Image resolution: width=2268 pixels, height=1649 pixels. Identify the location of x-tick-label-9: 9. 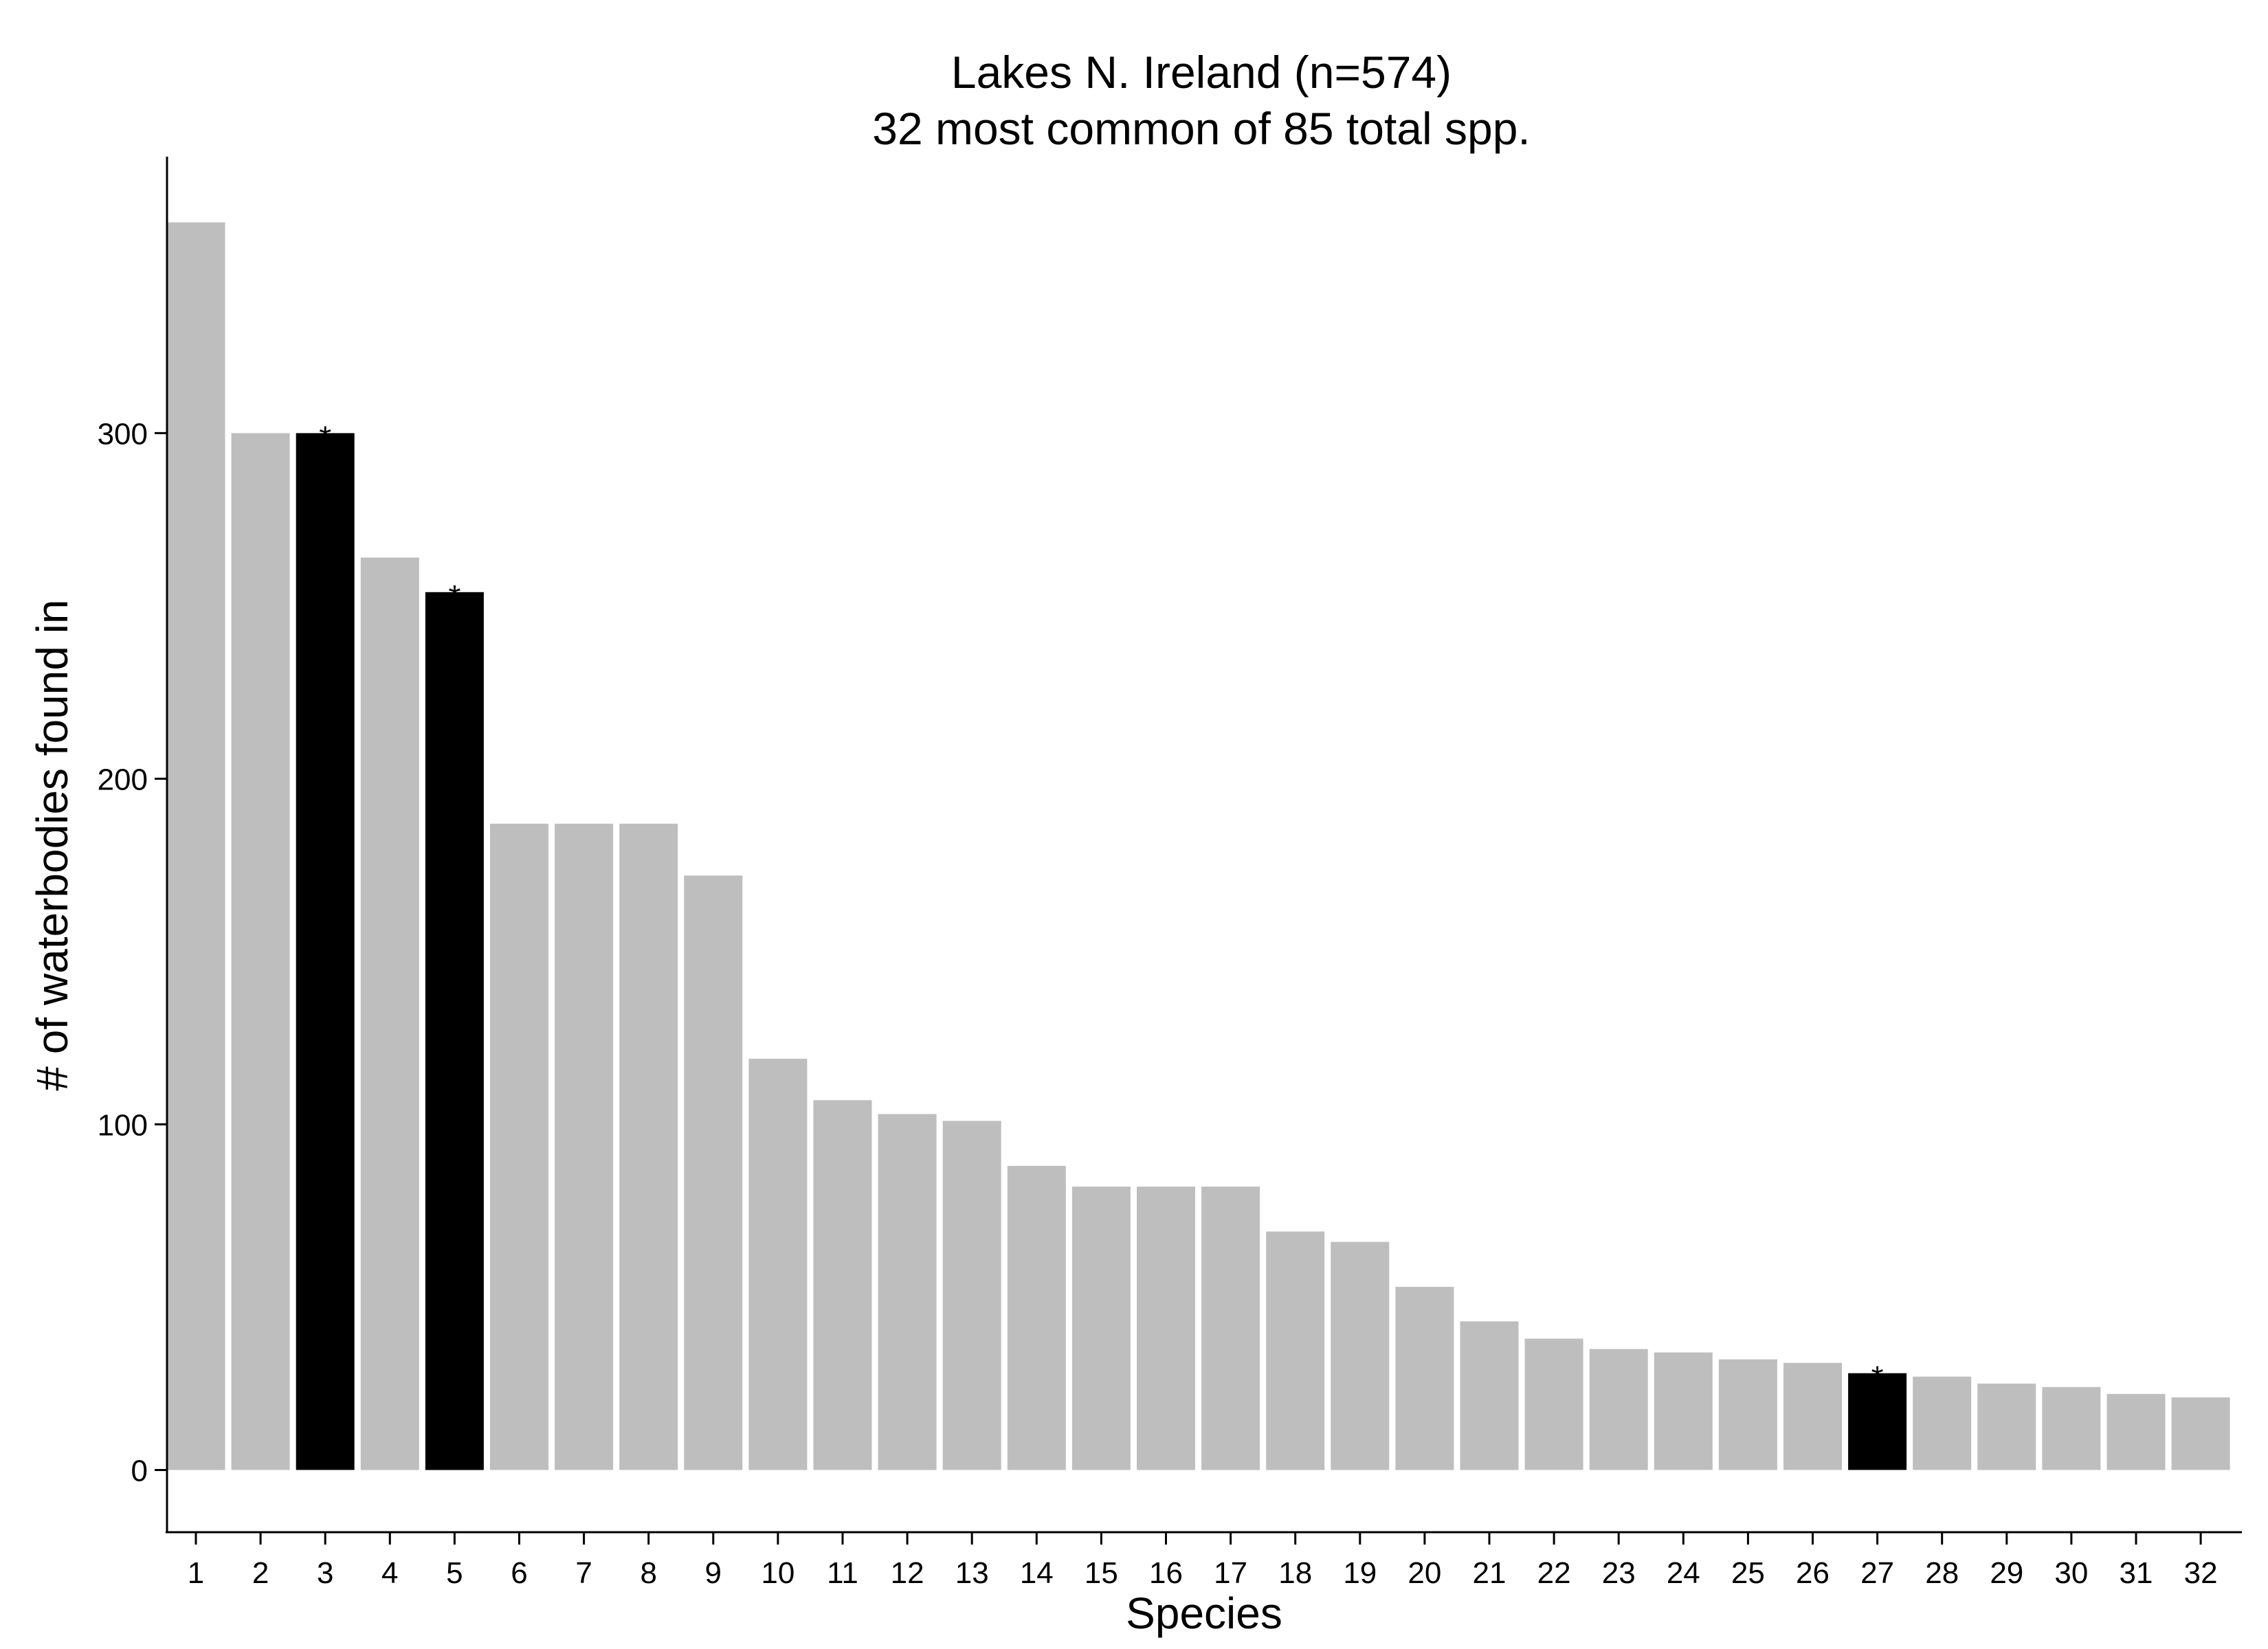
(714, 1573).